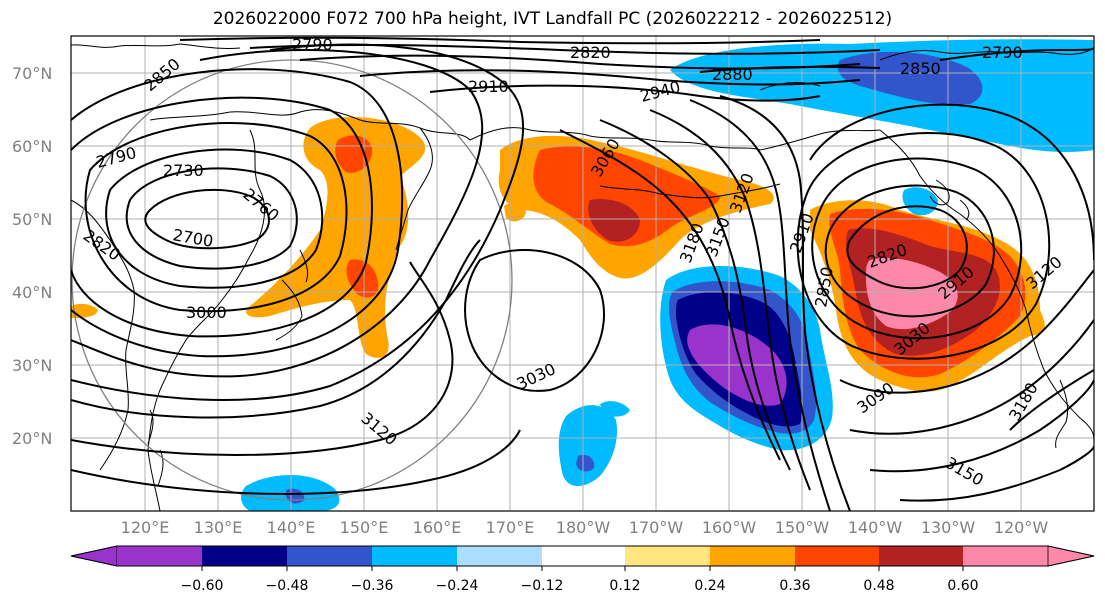 Image resolution: width=1105 pixels, height=604 pixels. I want to click on contour-3180-ridge, so click(785, 303).